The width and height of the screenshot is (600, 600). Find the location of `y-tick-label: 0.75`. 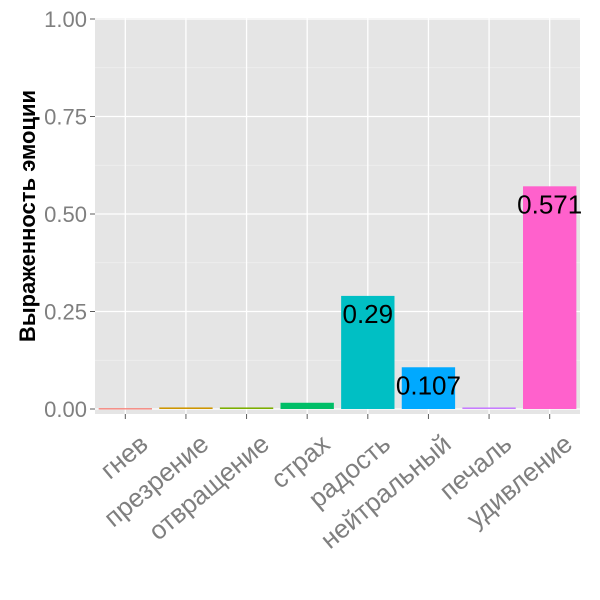

y-tick-label: 0.75 is located at coordinates (65, 117).